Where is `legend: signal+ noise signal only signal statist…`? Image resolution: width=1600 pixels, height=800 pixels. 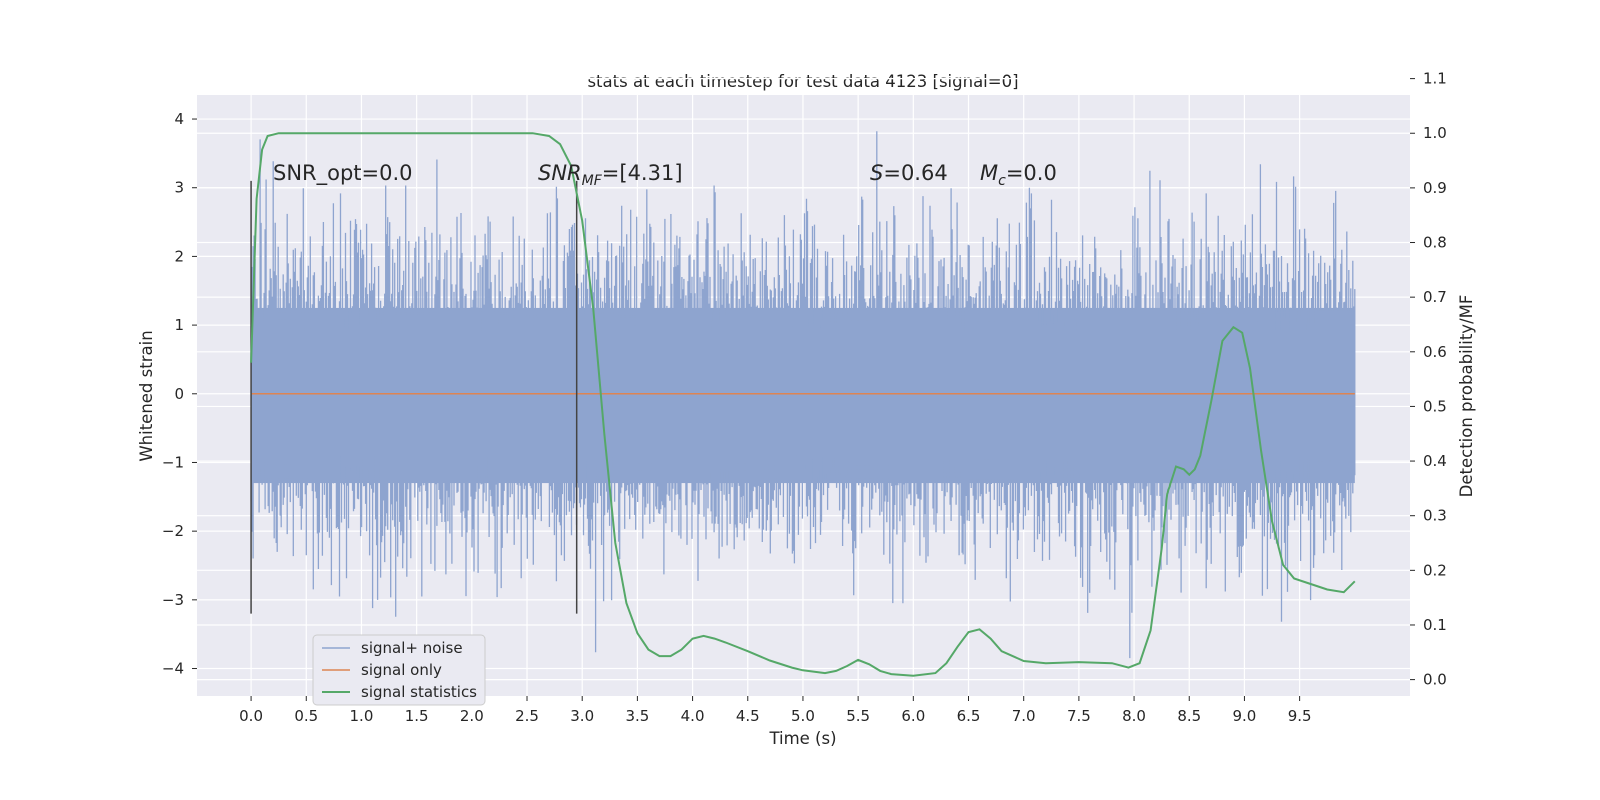 legend: signal+ noise signal only signal statist… is located at coordinates (399, 670).